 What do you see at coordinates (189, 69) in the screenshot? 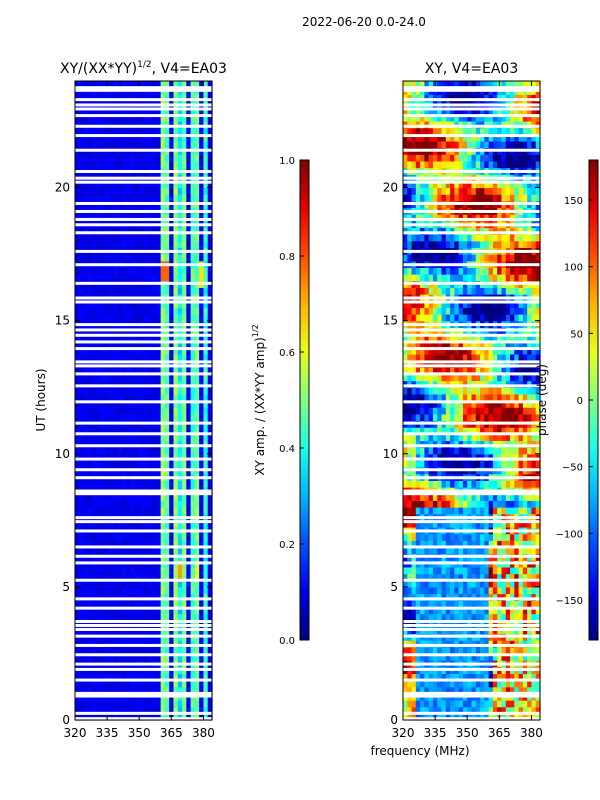
I see `amplitude-title-tail: , V4=EA03` at bounding box center [189, 69].